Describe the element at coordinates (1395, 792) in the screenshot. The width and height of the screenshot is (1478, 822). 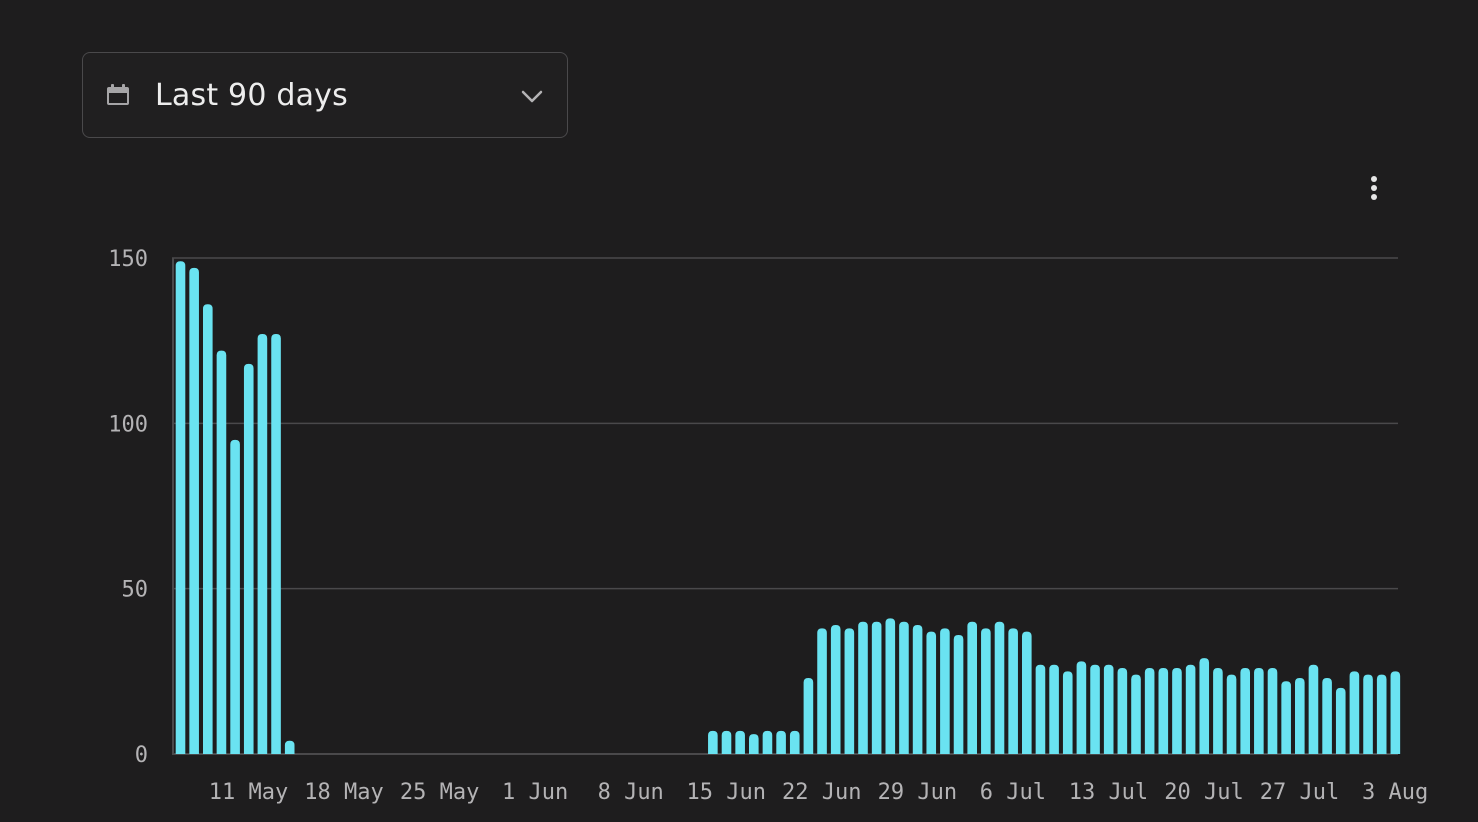
I see `x-tick-label: 3 Aug` at that location.